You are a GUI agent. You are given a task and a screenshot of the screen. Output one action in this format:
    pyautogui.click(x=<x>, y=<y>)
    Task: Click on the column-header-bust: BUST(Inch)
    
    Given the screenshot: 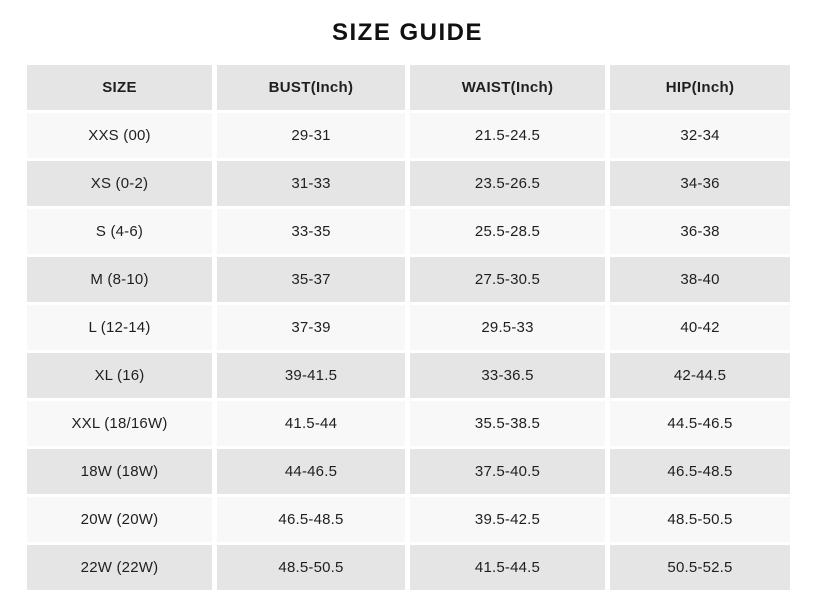 What is the action you would take?
    pyautogui.click(x=311, y=87)
    